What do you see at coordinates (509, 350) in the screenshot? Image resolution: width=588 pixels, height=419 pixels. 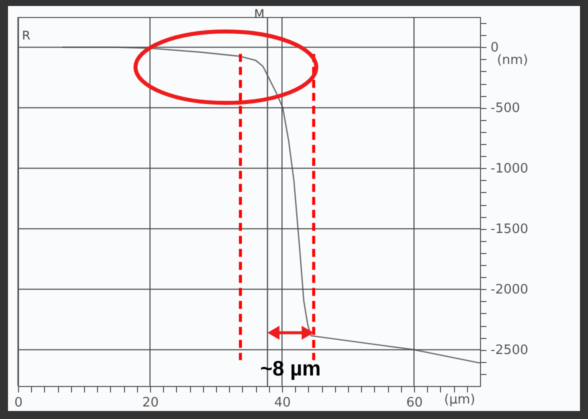 I see `y-tick-label: -2500` at bounding box center [509, 350].